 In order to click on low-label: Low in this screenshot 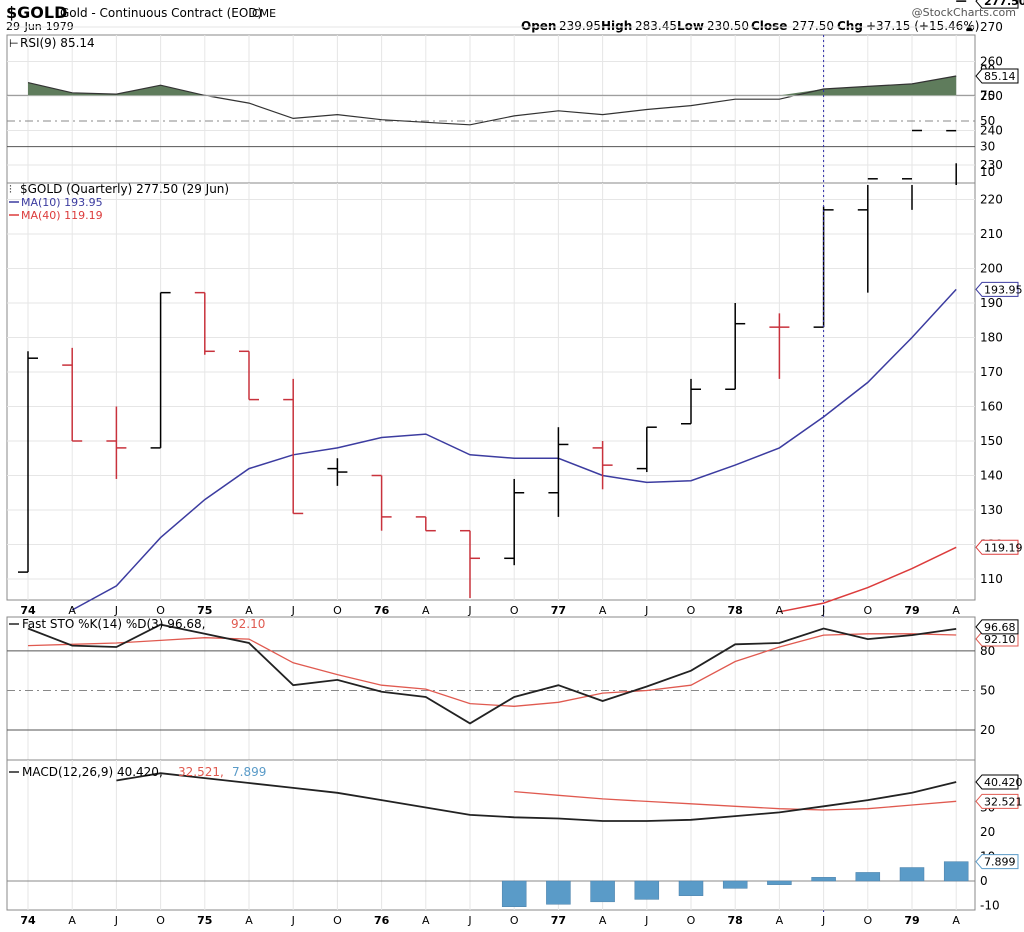, I will do `click(690, 26)`.